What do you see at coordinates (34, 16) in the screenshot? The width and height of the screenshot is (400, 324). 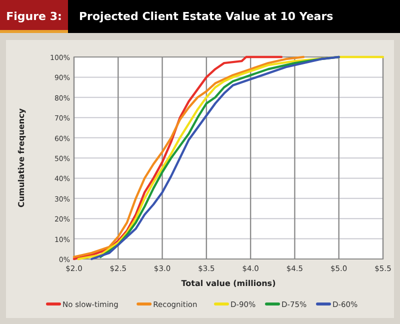 I see `caption: Figure 3:` at bounding box center [34, 16].